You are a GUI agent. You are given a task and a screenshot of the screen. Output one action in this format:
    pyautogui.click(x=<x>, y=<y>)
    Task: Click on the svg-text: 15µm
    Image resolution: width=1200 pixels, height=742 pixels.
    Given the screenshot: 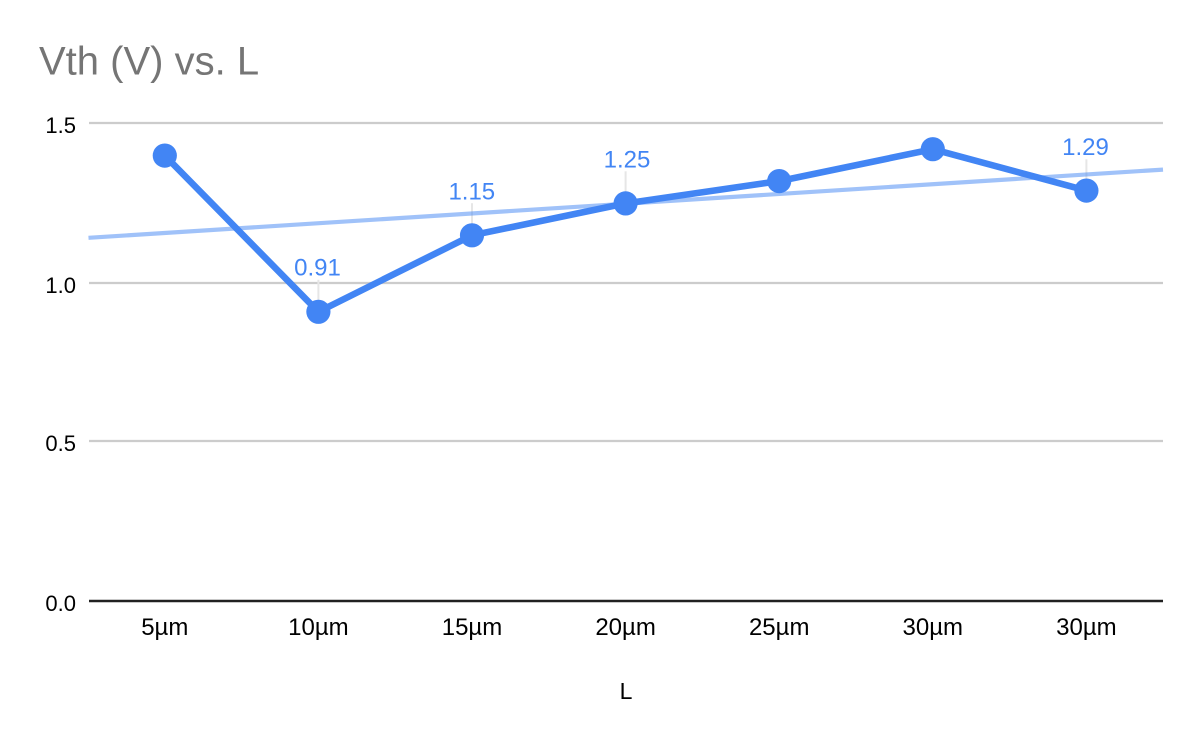 What is the action you would take?
    pyautogui.click(x=472, y=627)
    